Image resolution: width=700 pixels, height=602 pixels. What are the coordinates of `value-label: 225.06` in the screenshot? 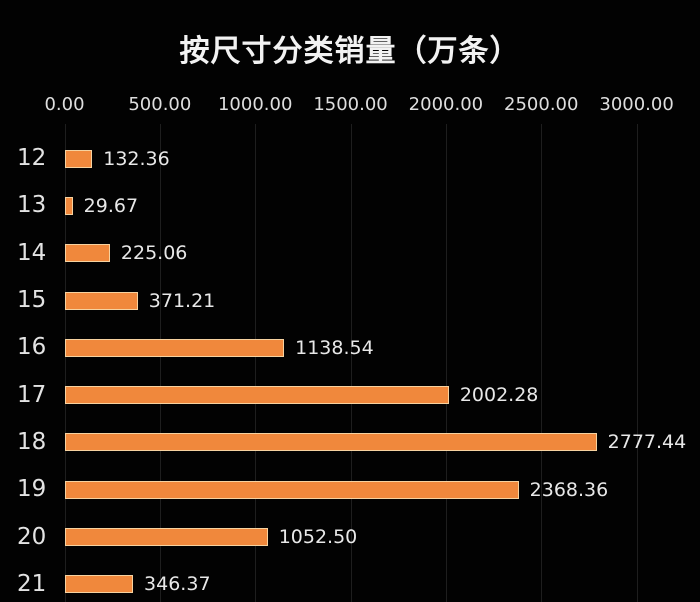 It's located at (154, 253).